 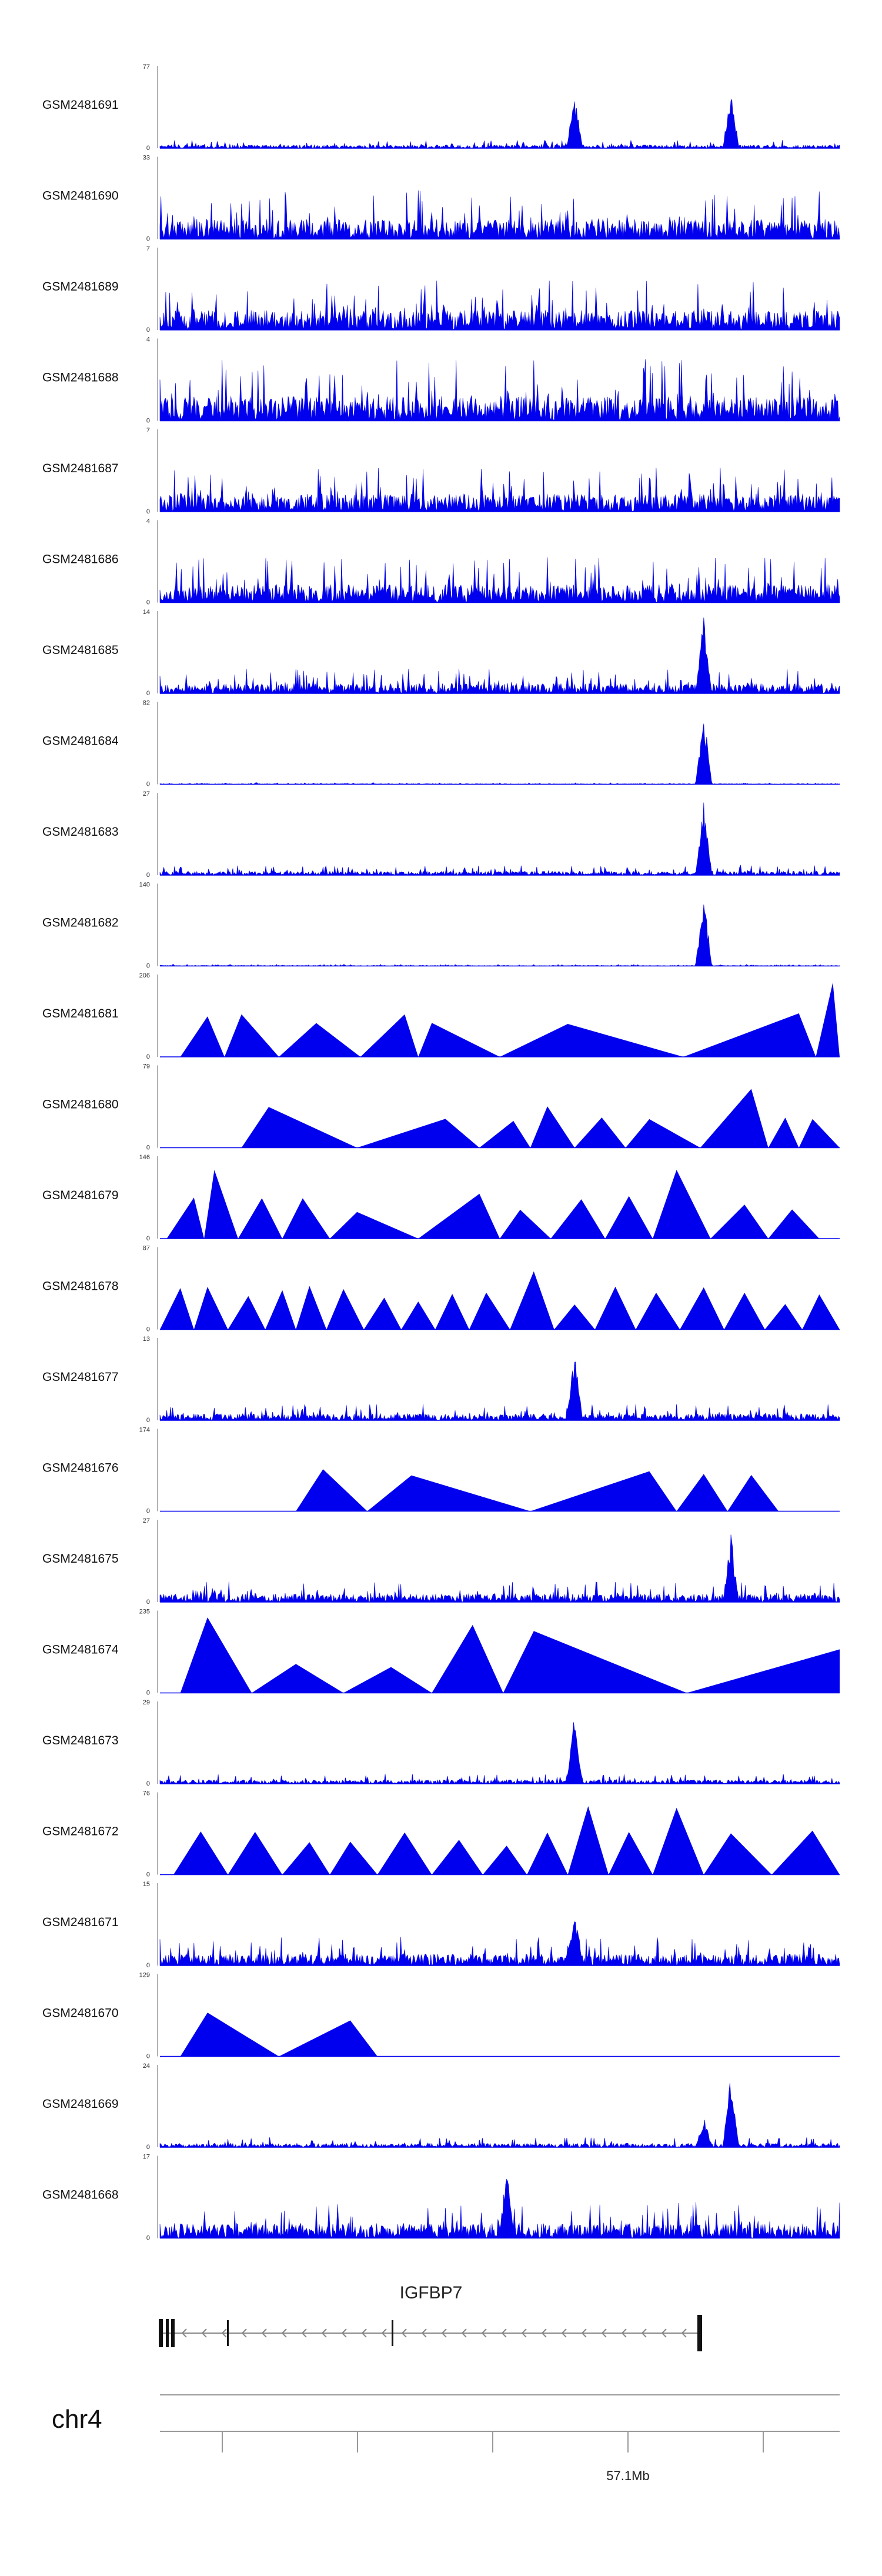 What do you see at coordinates (441, 1834) in the screenshot?
I see `track: GSM2481672 76 0` at bounding box center [441, 1834].